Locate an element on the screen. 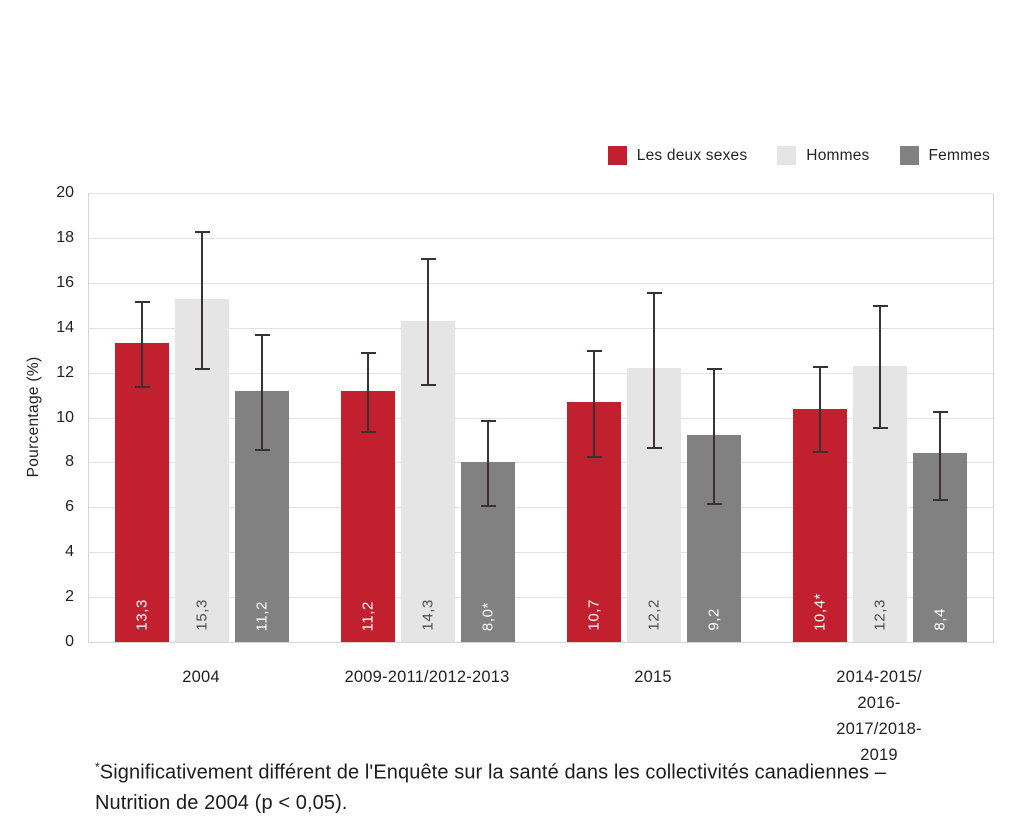  bar-value-label: 12,2 is located at coordinates (654, 615).